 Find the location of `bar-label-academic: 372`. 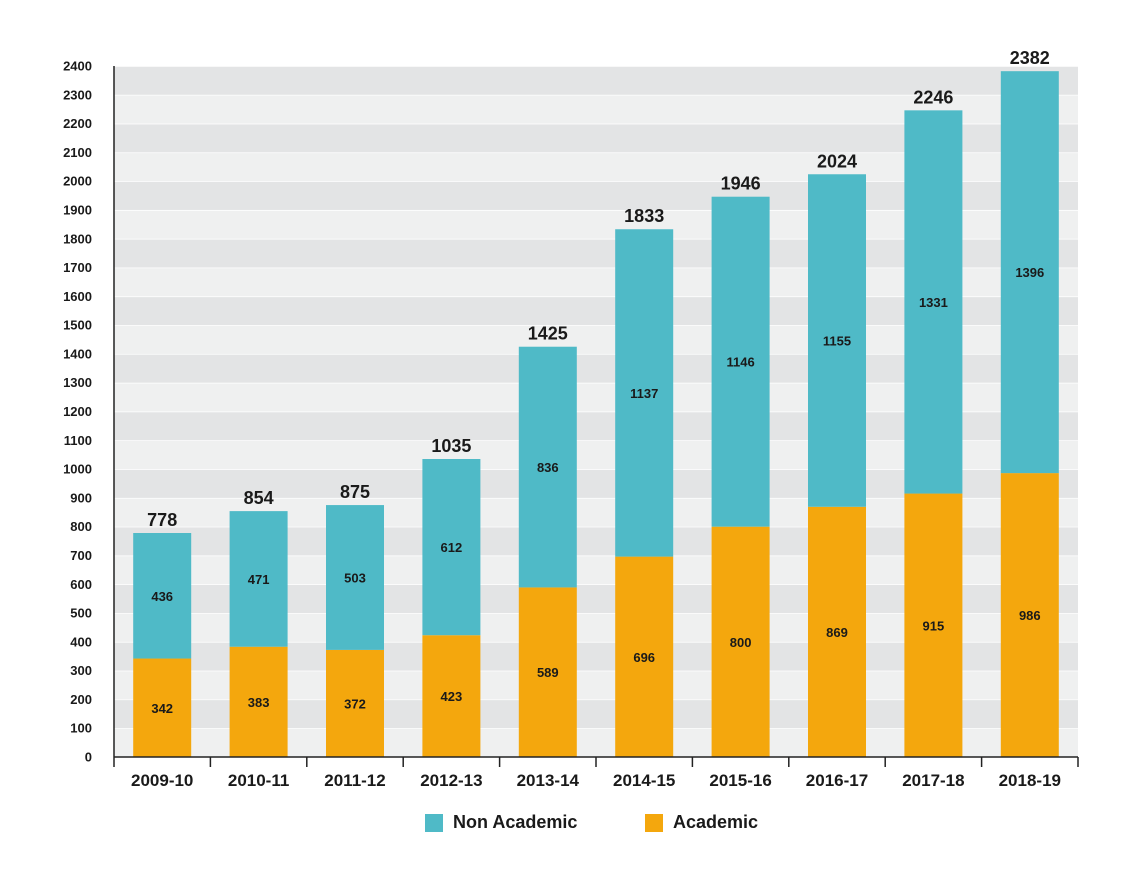

bar-label-academic: 372 is located at coordinates (355, 703).